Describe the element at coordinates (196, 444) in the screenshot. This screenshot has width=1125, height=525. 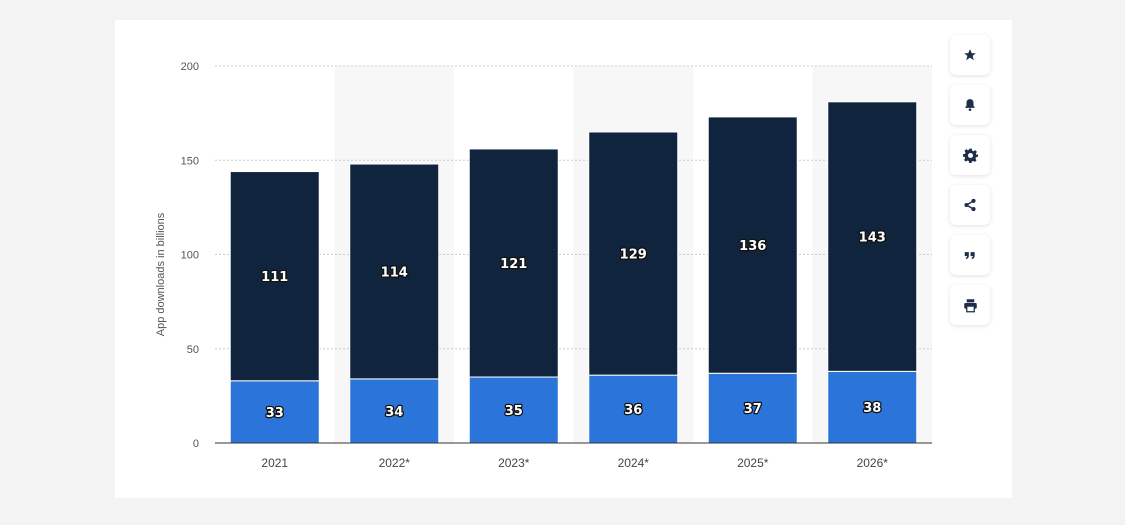
I see `y-tick-label: 0` at that location.